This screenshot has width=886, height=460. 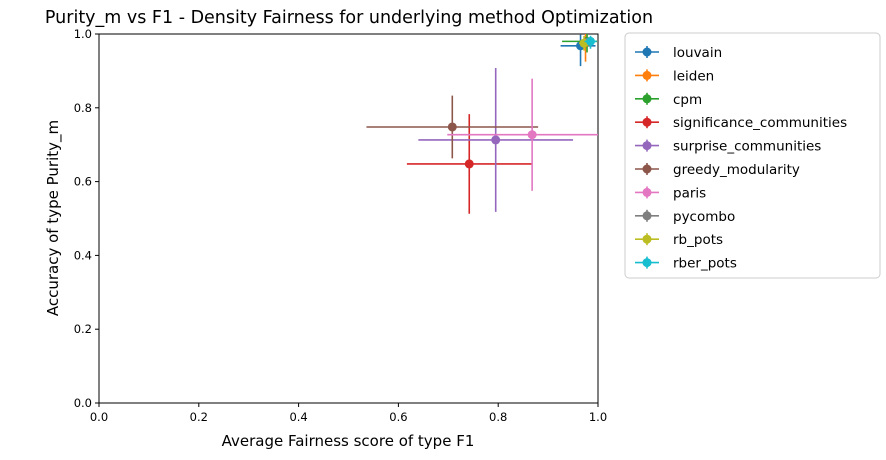 What do you see at coordinates (298, 417) in the screenshot?
I see `x-tick-label: 0.4` at bounding box center [298, 417].